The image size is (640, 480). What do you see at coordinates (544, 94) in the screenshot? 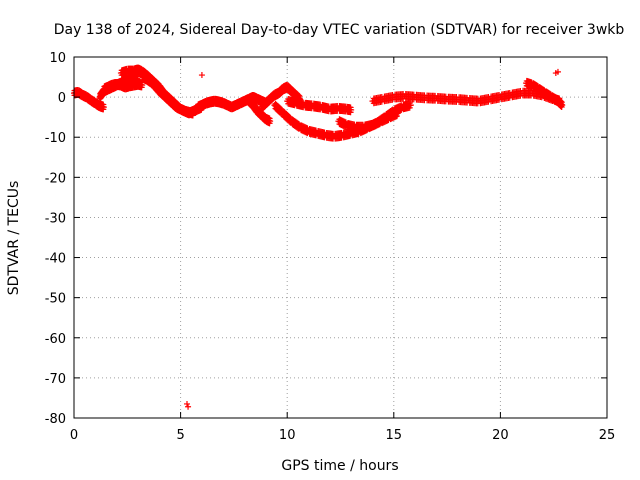
I see `series-arc-late-rise` at bounding box center [544, 94].